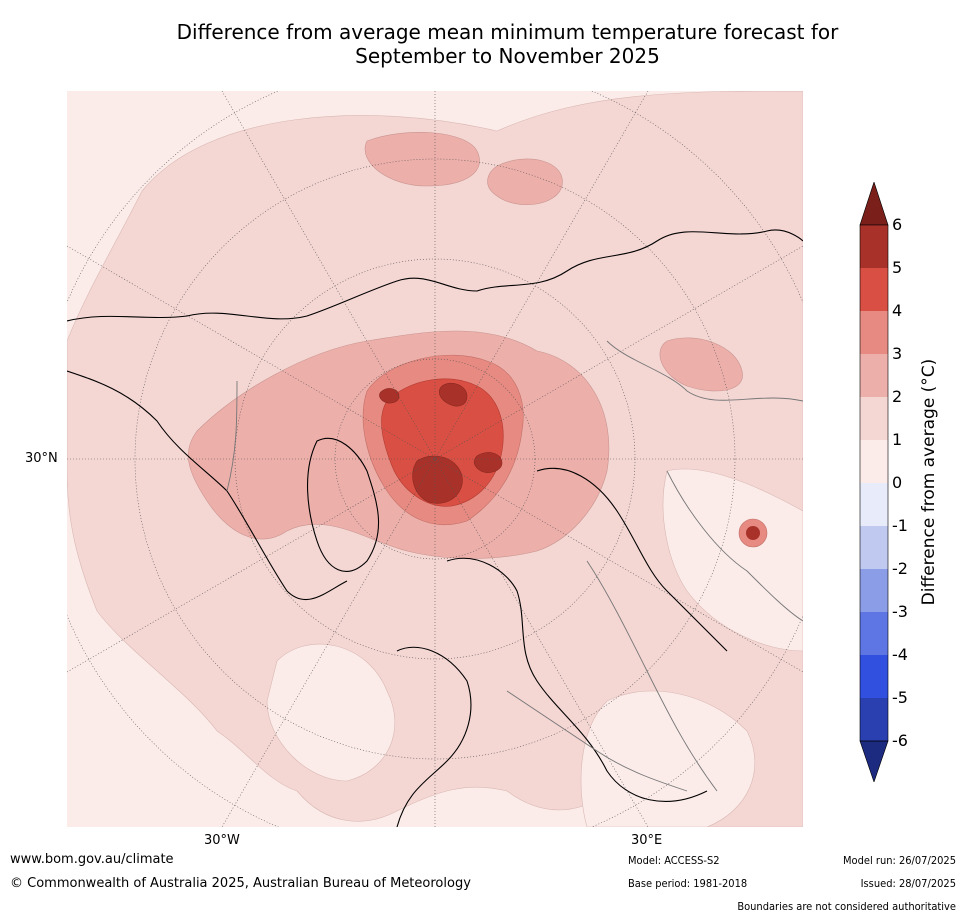 The width and height of the screenshot is (965, 919). What do you see at coordinates (897, 396) in the screenshot?
I see `colorbar-tick-2: 2` at bounding box center [897, 396].